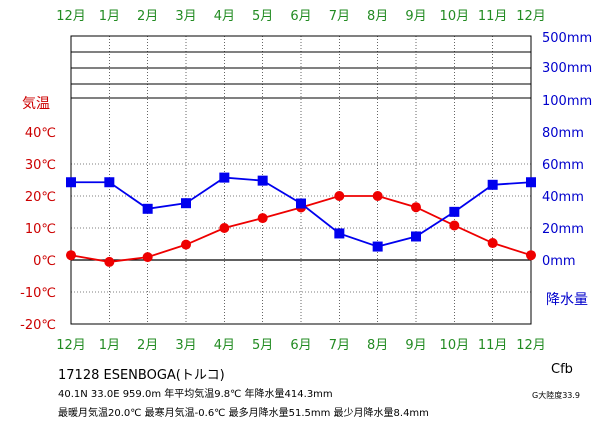 Image resolution: width=611 pixels, height=425 pixels. What do you see at coordinates (262, 16) in the screenshot?
I see `month-label-top: 5月` at bounding box center [262, 16].